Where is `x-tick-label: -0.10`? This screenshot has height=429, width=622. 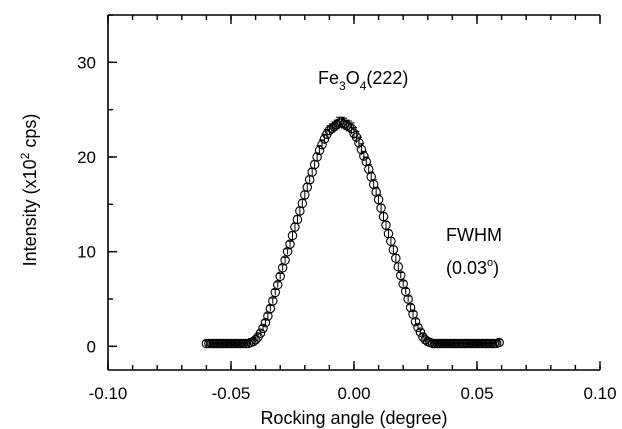 x-tick-label: -0.10 is located at coordinates (108, 393).